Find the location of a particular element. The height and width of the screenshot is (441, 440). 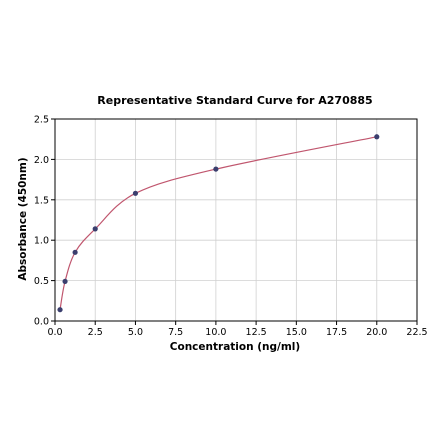

y-axis-label: Absorbance (450nm) is located at coordinates (23, 218).